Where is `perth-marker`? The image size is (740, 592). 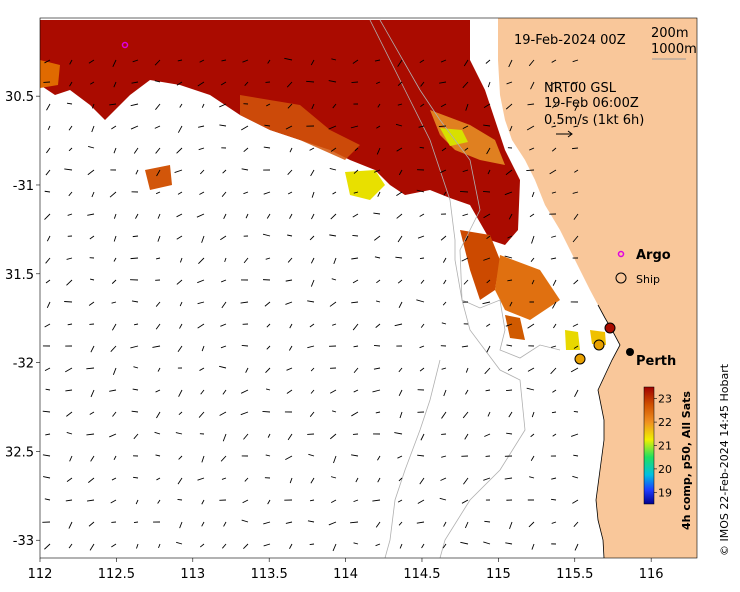
perth-marker is located at coordinates (630, 352).